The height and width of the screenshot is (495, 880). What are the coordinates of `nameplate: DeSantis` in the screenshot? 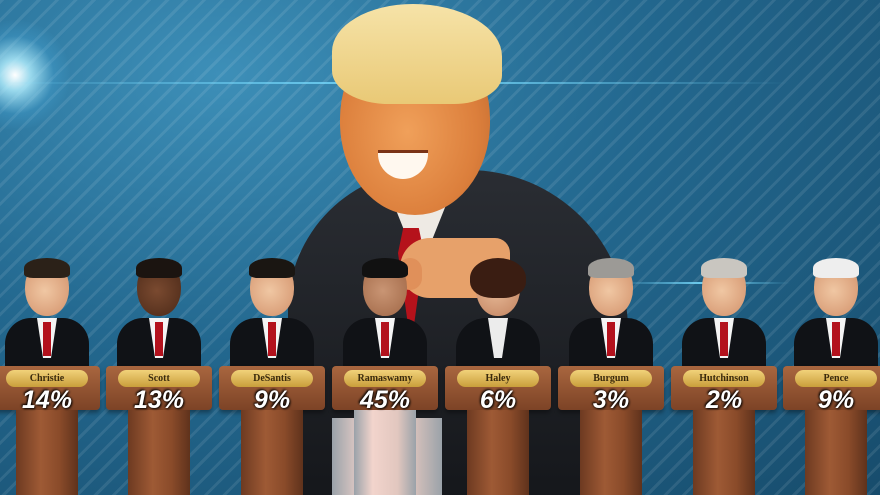 It's located at (272, 378).